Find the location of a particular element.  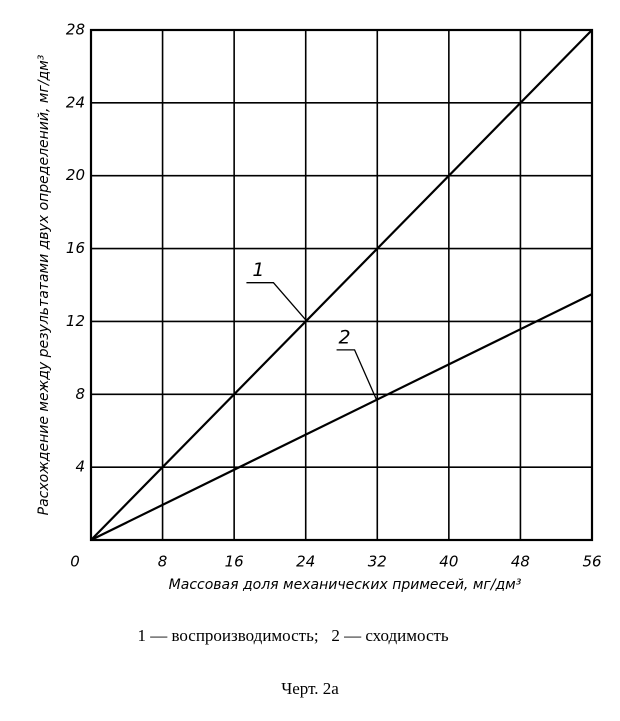

series-label: 1 is located at coordinates (258, 270).